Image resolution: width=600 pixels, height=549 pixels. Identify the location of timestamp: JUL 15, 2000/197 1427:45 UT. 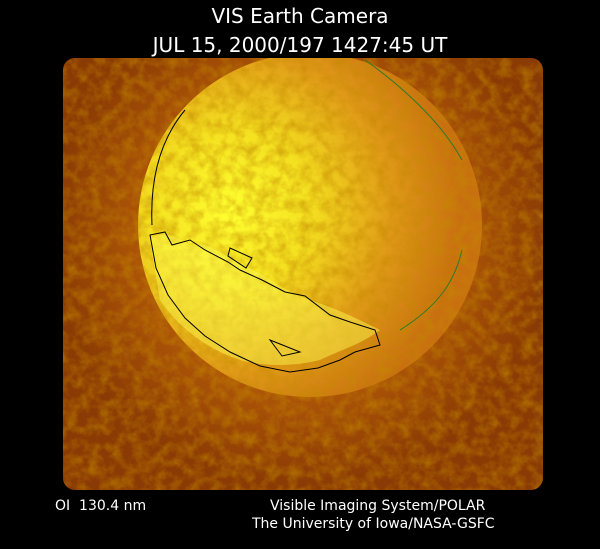
(299, 45).